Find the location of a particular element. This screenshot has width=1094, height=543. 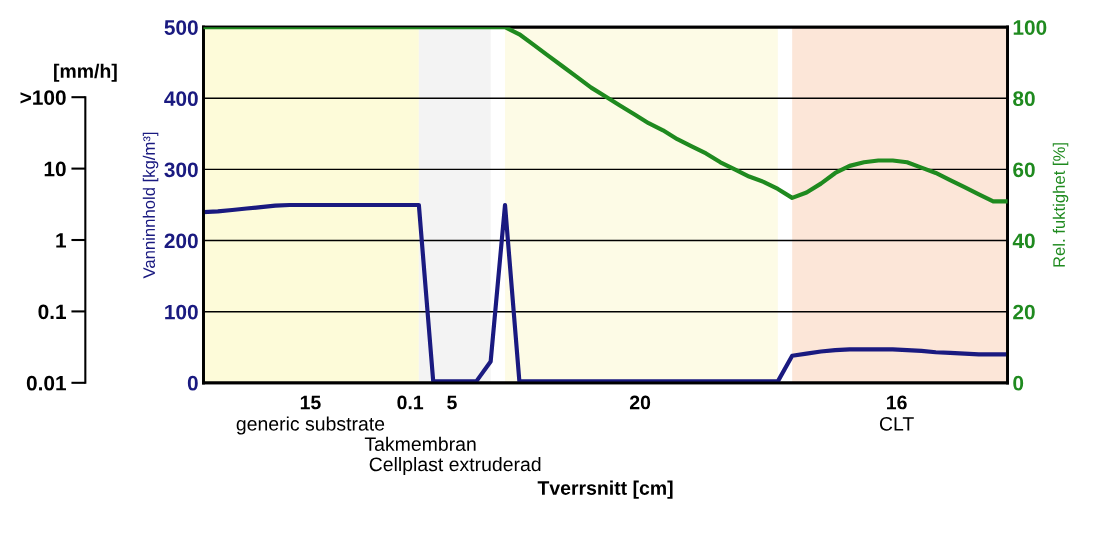

text: 5 is located at coordinates (452, 402).